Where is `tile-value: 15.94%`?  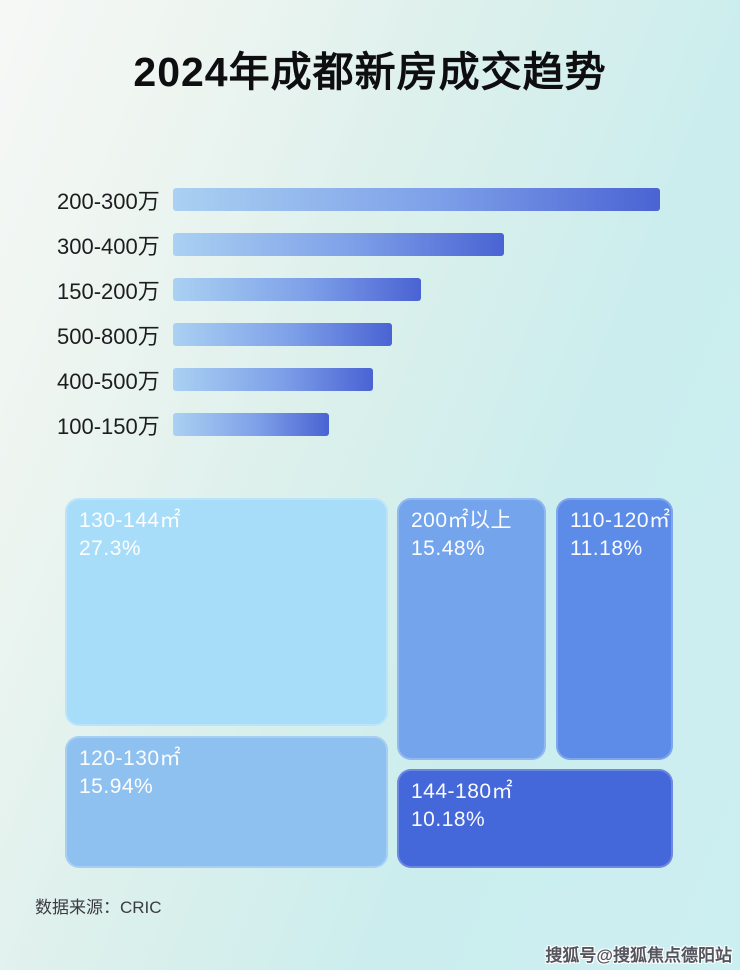 tile-value: 15.94% is located at coordinates (116, 786).